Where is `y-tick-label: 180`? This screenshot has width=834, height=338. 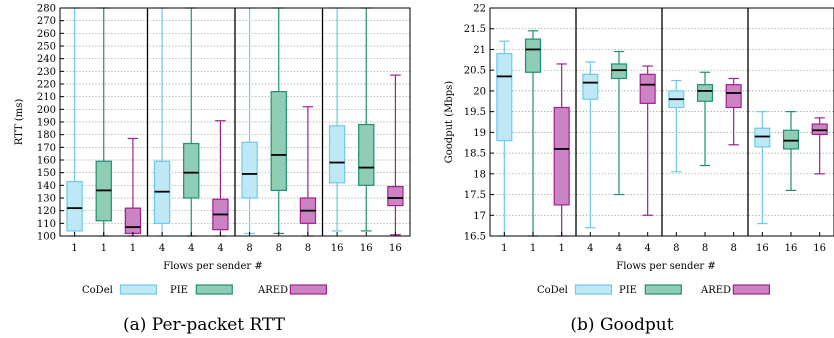
y-tick-label: 180 is located at coordinates (46, 135).